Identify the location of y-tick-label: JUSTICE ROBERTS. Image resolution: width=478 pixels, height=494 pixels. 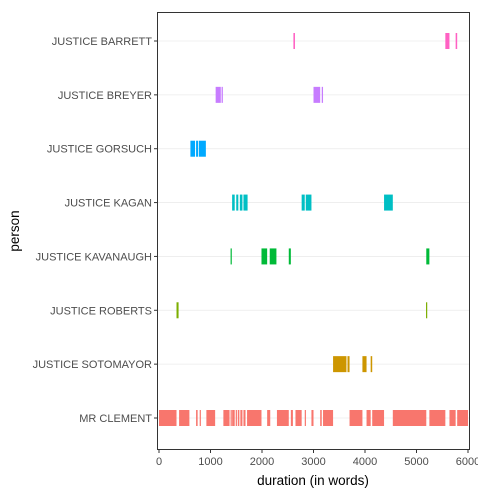
(101, 311).